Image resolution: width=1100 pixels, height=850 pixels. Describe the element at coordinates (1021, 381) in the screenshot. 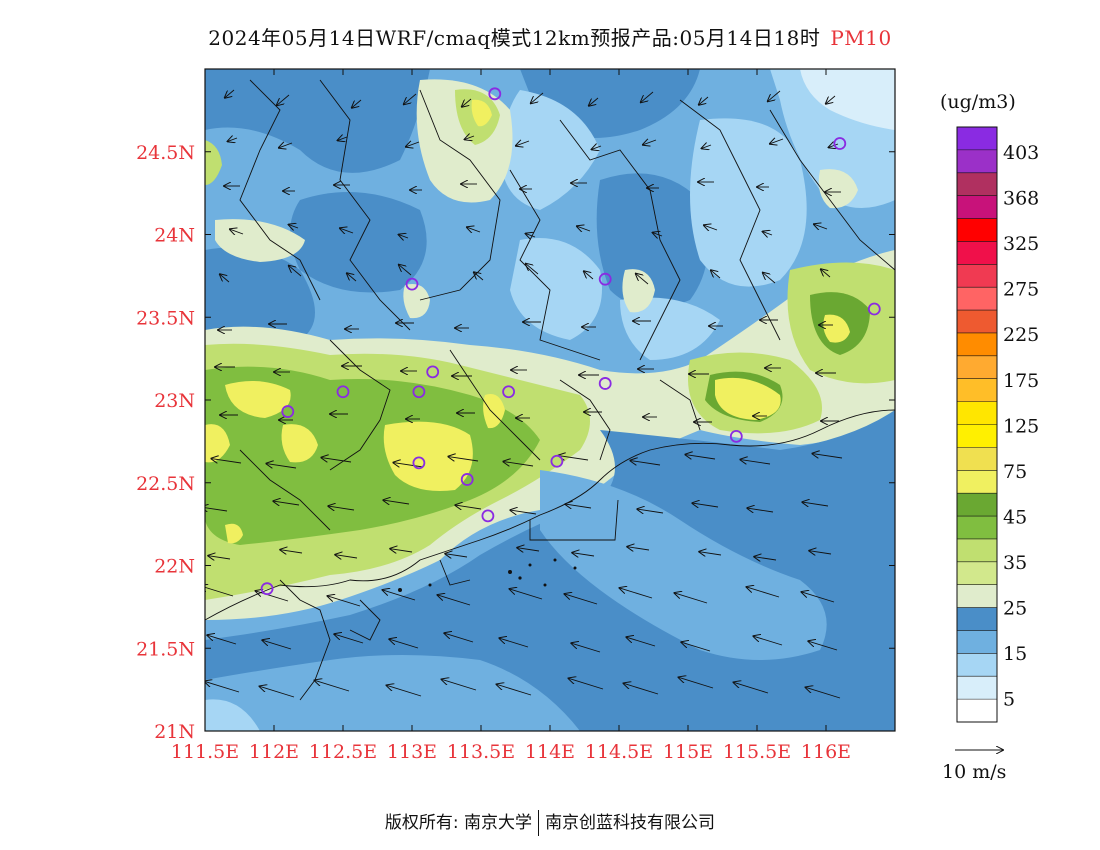

I see `legend-level-label: 175` at that location.